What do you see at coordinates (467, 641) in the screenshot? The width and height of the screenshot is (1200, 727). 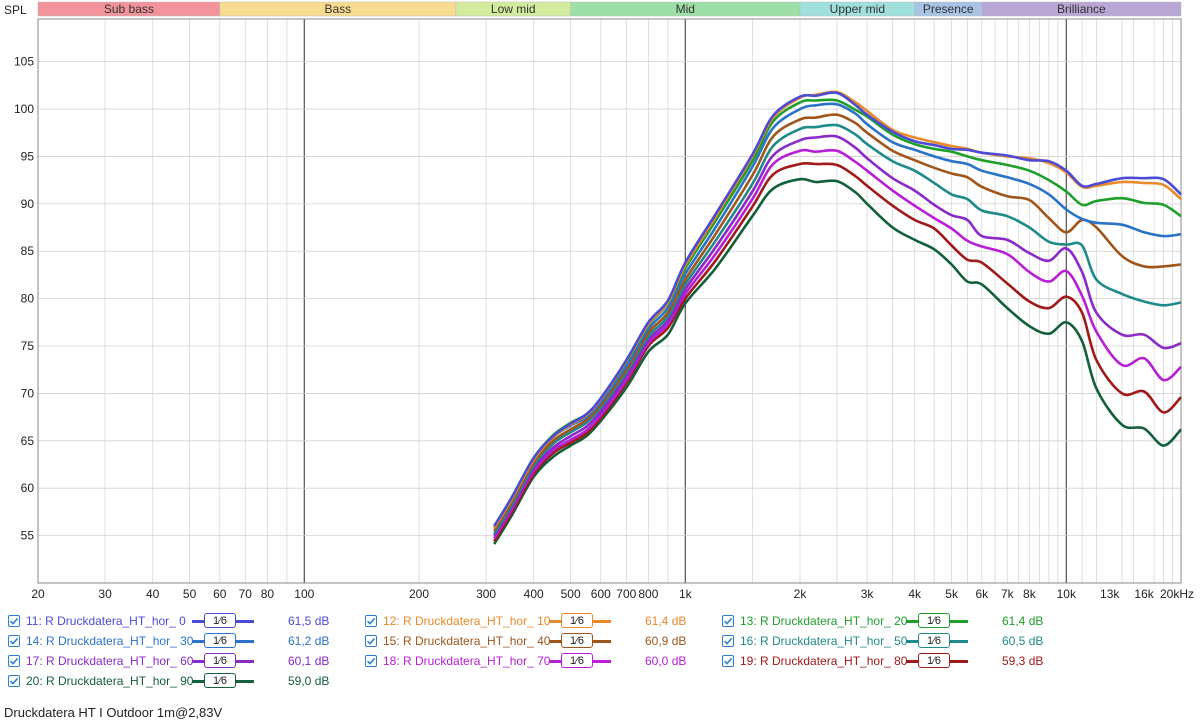 I see `legend-label: 15: R Druckdatera_HT_hor_ 40` at bounding box center [467, 641].